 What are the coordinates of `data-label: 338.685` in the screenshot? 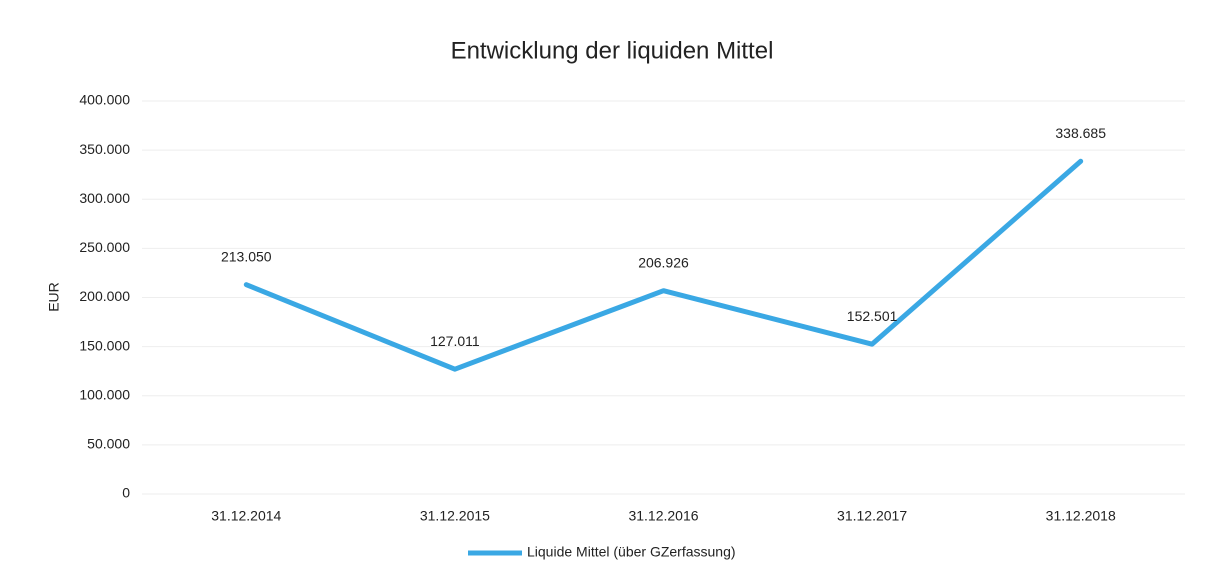 It's located at (1080, 133).